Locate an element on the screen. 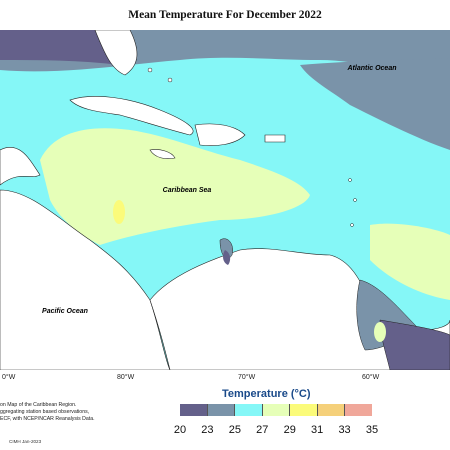 This screenshot has width=450, height=450. legend-title: Temperature (°C) is located at coordinates (266, 394).